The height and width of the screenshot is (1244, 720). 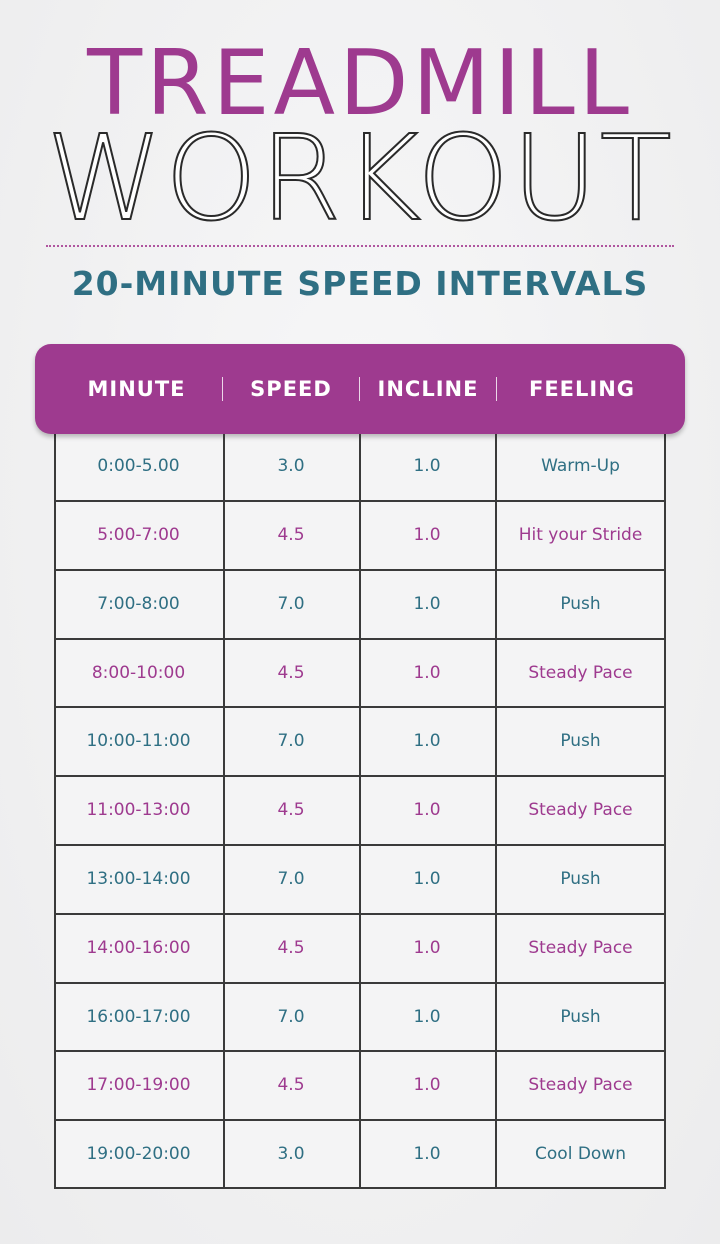 I want to click on header-minute: MINUTE, so click(x=136, y=389).